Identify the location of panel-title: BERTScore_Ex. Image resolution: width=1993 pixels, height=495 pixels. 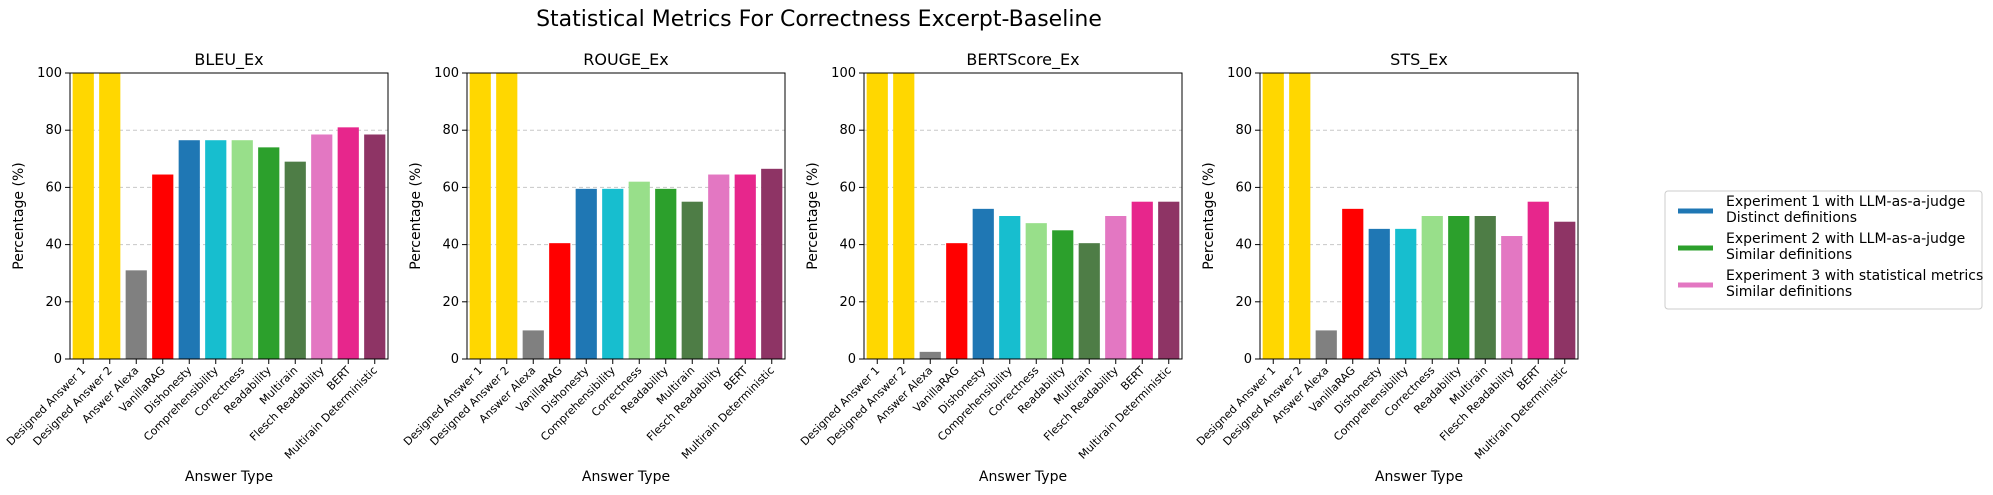
(1022, 60).